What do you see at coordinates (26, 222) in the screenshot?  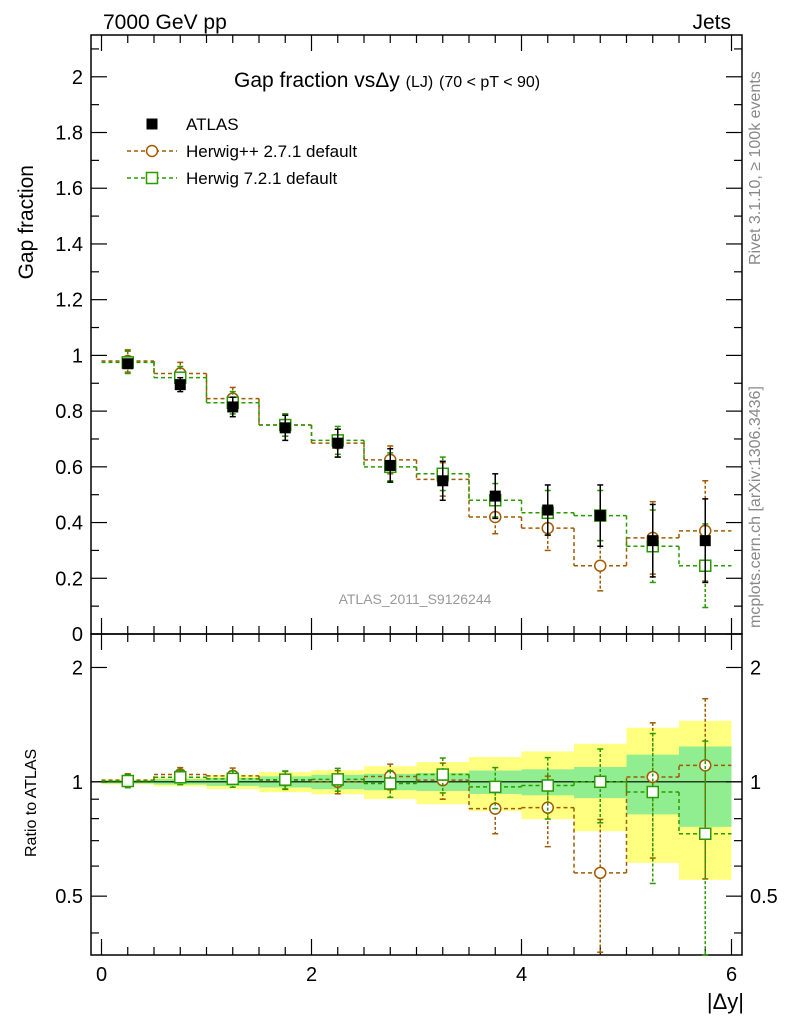 I see `y-axis-label: Gap fraction` at bounding box center [26, 222].